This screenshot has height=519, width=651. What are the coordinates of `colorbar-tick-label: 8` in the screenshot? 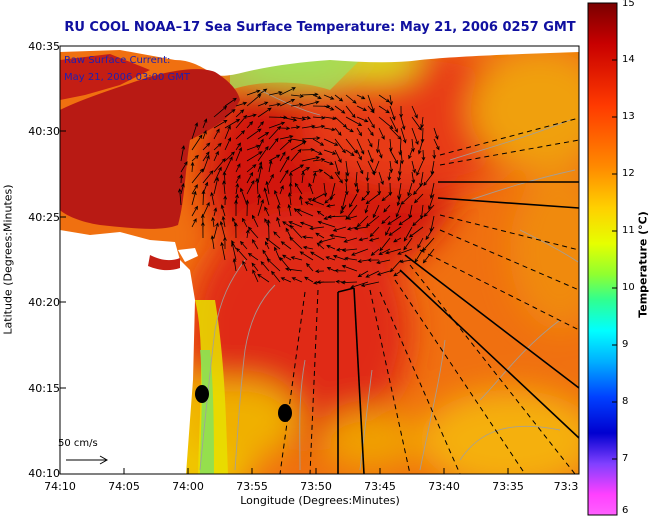 It's located at (625, 401).